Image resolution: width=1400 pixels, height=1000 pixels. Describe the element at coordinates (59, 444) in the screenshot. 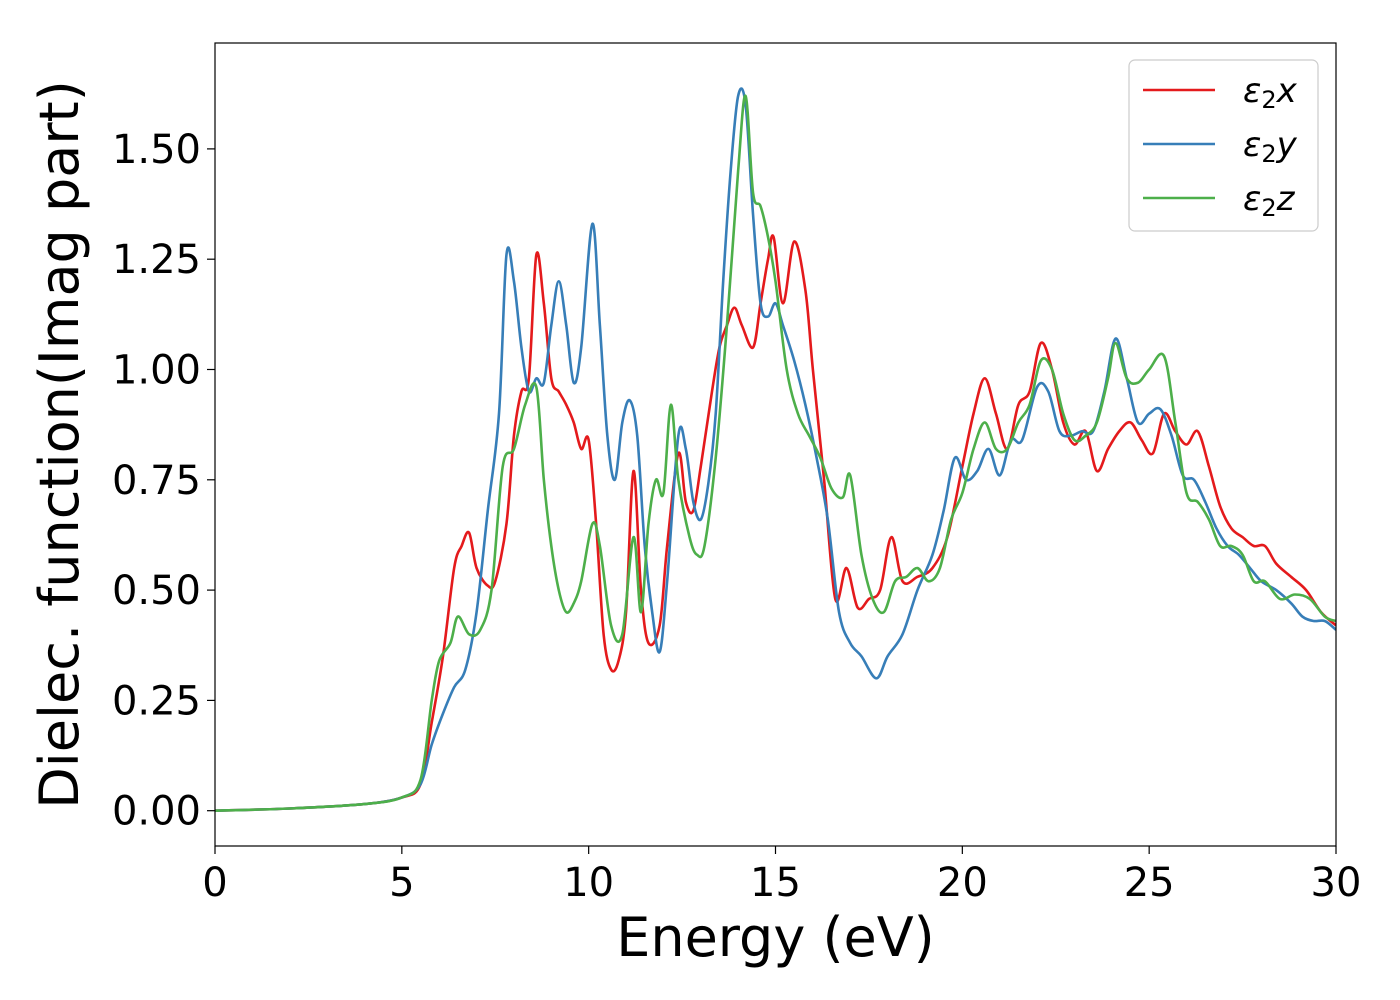

I see `y-axis-title: Dielec. function(Imag part)` at that location.